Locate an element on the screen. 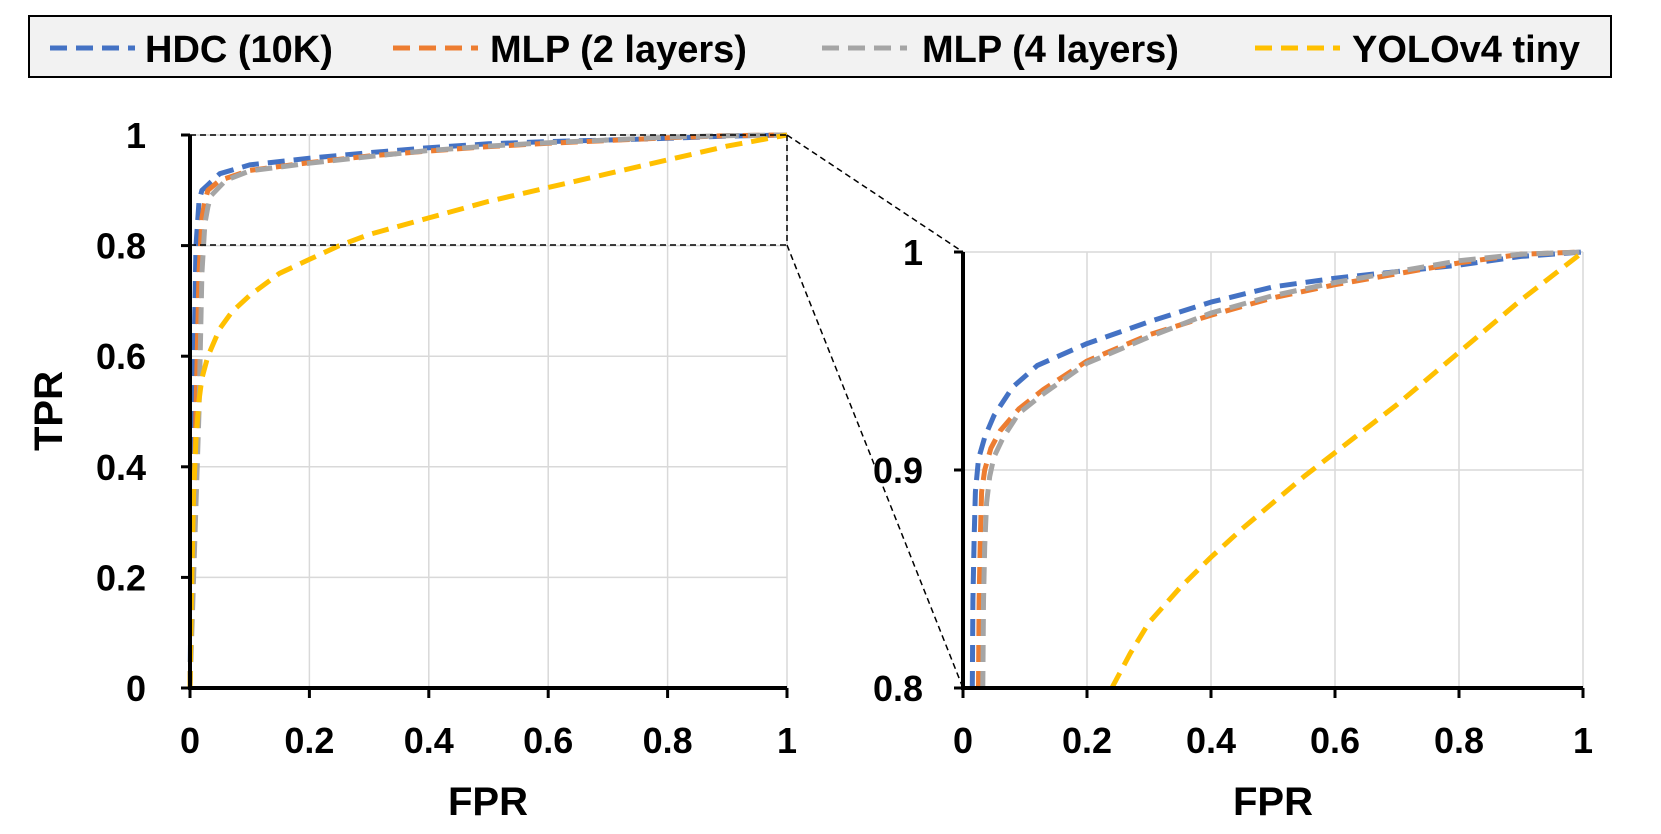 The height and width of the screenshot is (834, 1661). legend-item-mlp2: MLP (2 layers) is located at coordinates (570, 50).